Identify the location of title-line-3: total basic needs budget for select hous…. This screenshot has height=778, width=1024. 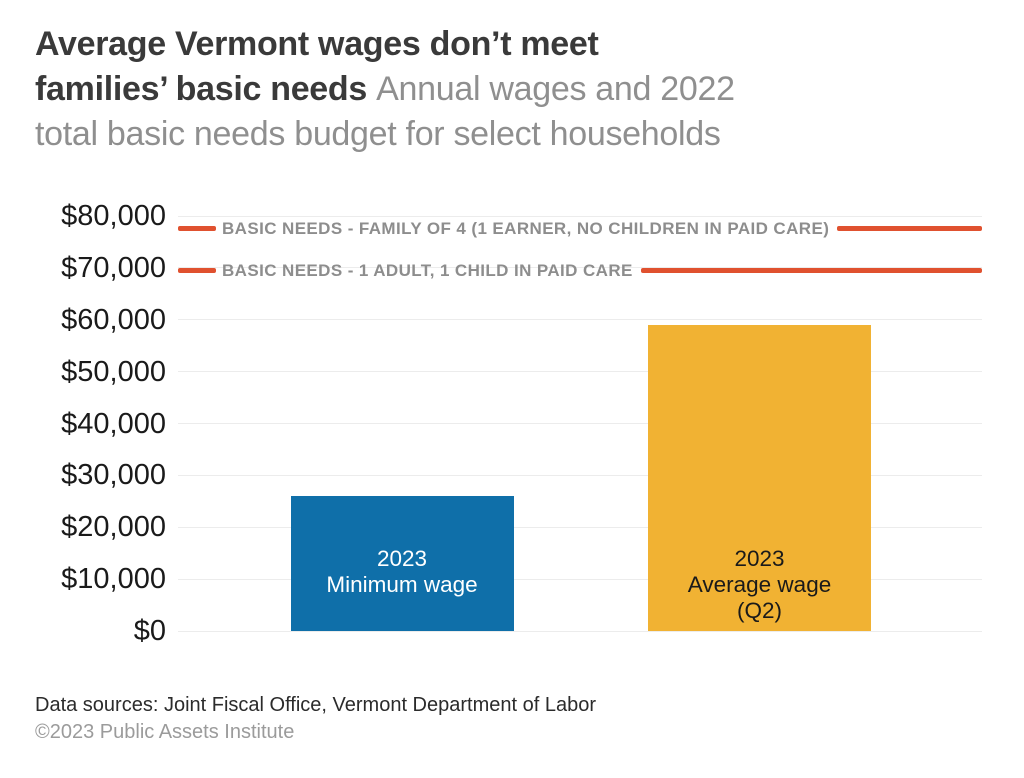
(515, 134).